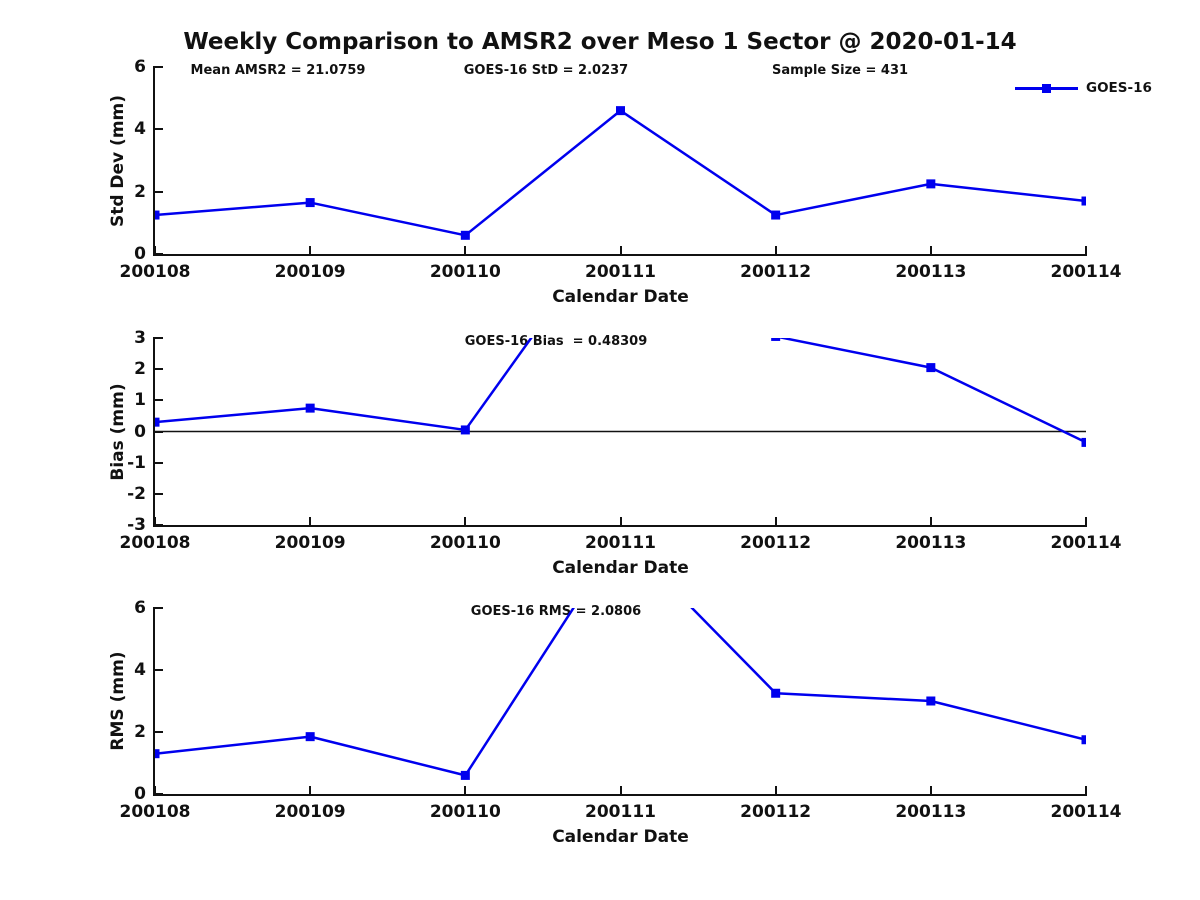  What do you see at coordinates (136, 525) in the screenshot?
I see `y-tick-label: -3` at bounding box center [136, 525].